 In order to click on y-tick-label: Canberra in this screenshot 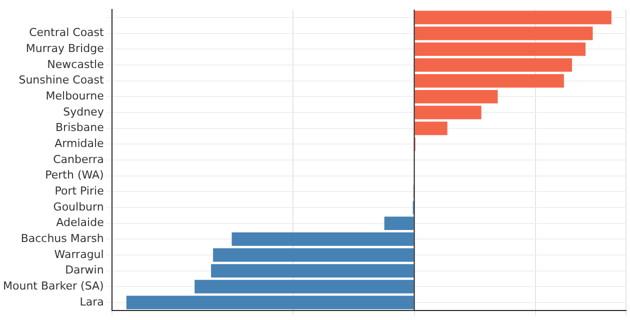, I will do `click(78, 159)`.